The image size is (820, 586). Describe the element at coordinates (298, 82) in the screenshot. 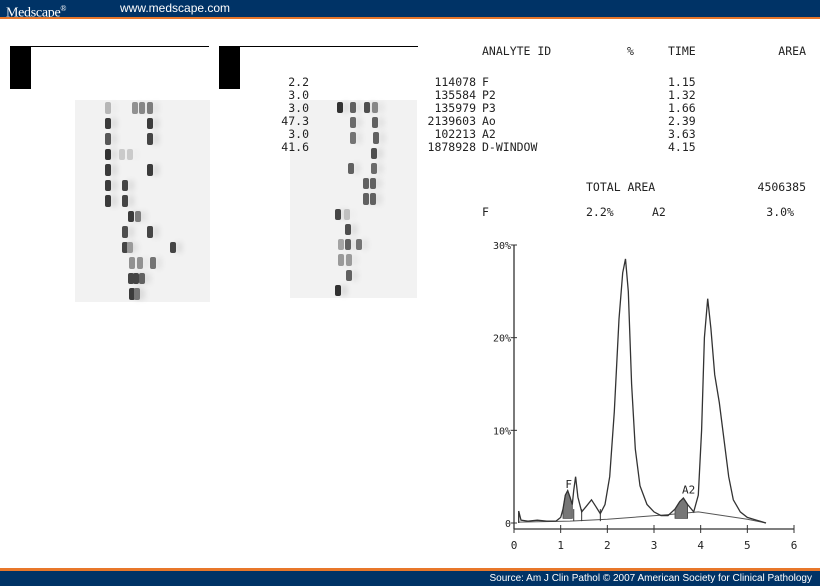

I see `analyte-percent: 2.2` at that location.